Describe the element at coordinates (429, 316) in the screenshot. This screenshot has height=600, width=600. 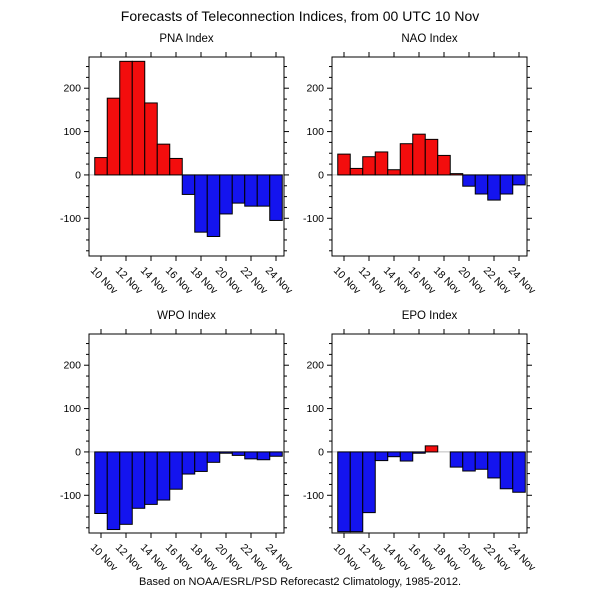
I see `panel-title-epo: EPO Index` at that location.